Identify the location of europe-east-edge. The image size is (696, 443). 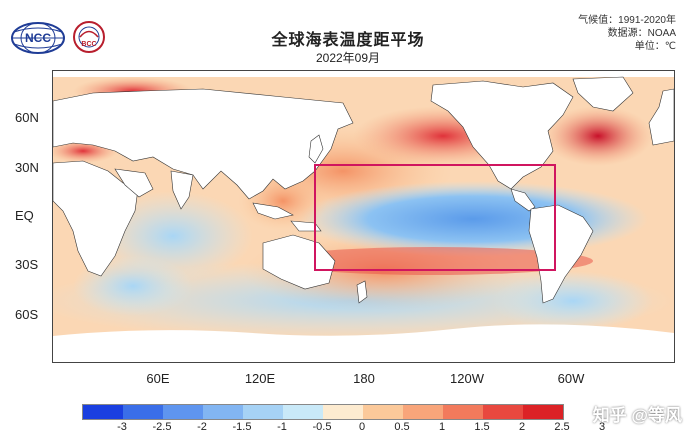
(661, 117).